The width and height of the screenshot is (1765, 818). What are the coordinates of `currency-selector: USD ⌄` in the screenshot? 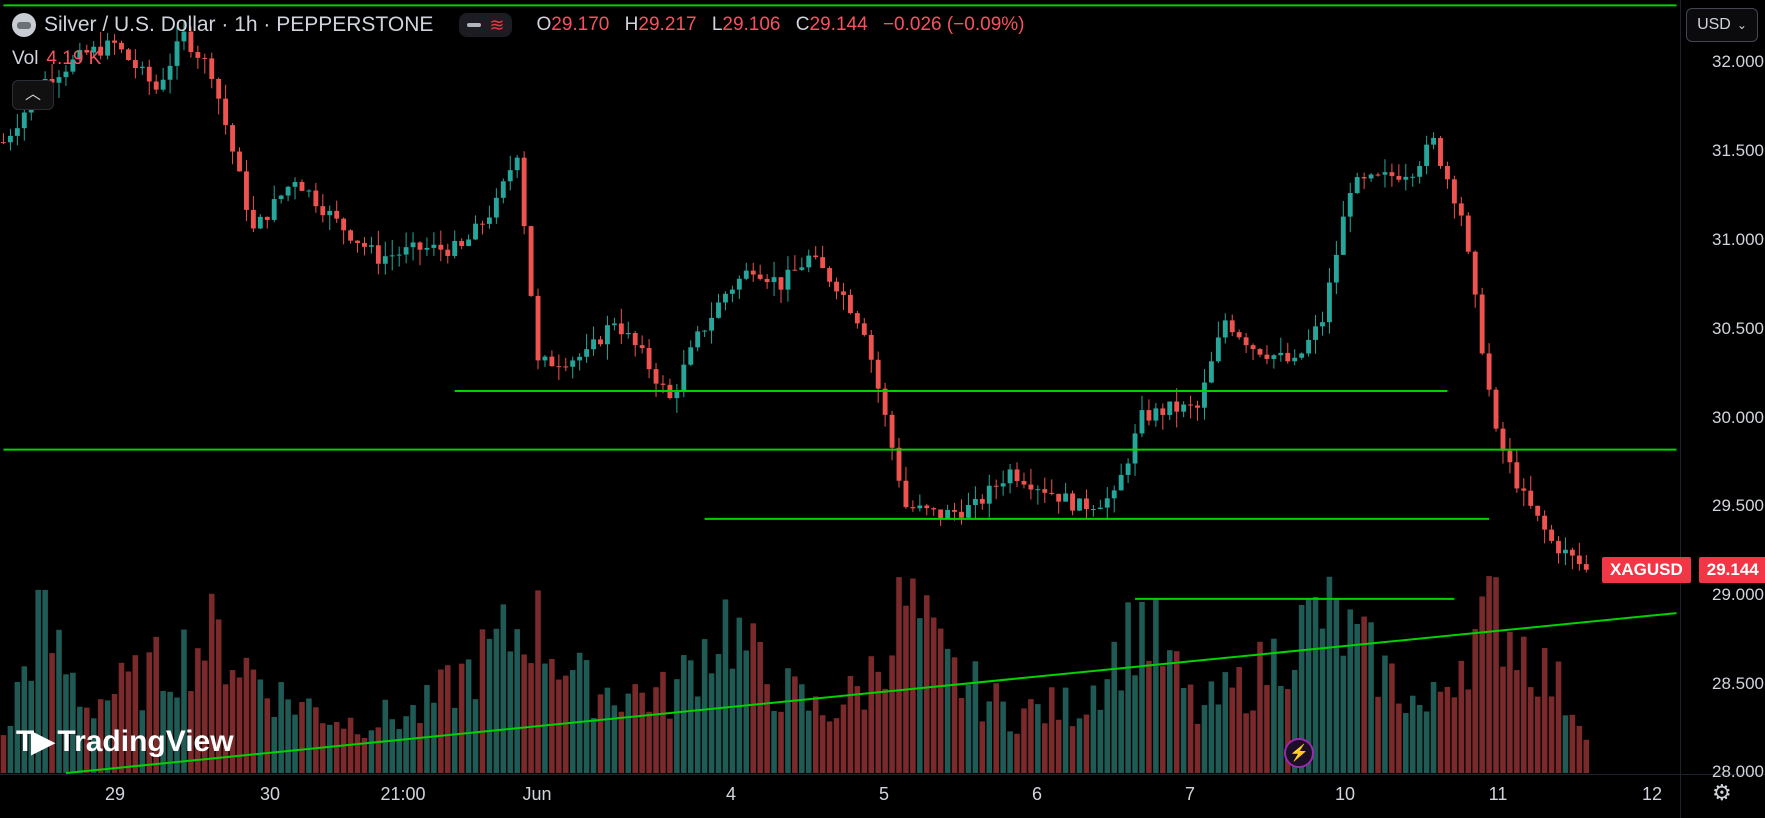 It's located at (1722, 25).